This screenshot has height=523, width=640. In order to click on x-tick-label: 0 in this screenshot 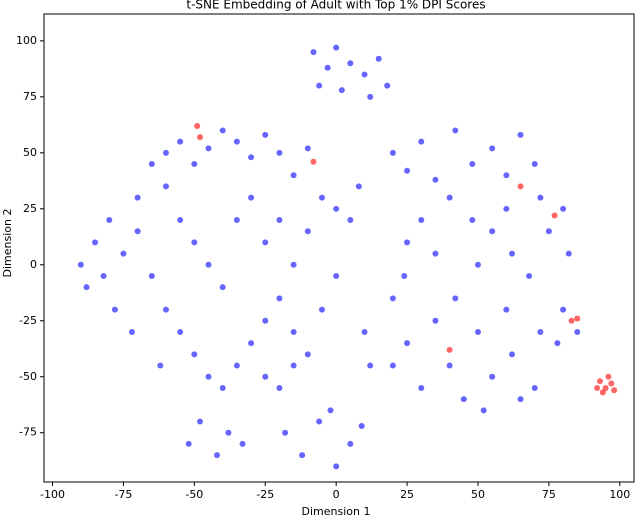, I will do `click(336, 494)`.